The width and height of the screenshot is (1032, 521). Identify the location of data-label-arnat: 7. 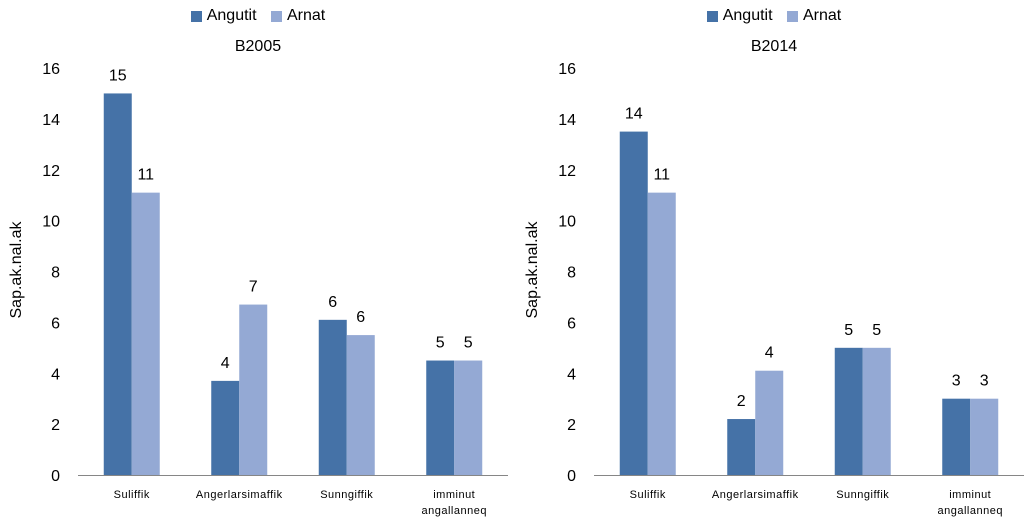
(253, 287).